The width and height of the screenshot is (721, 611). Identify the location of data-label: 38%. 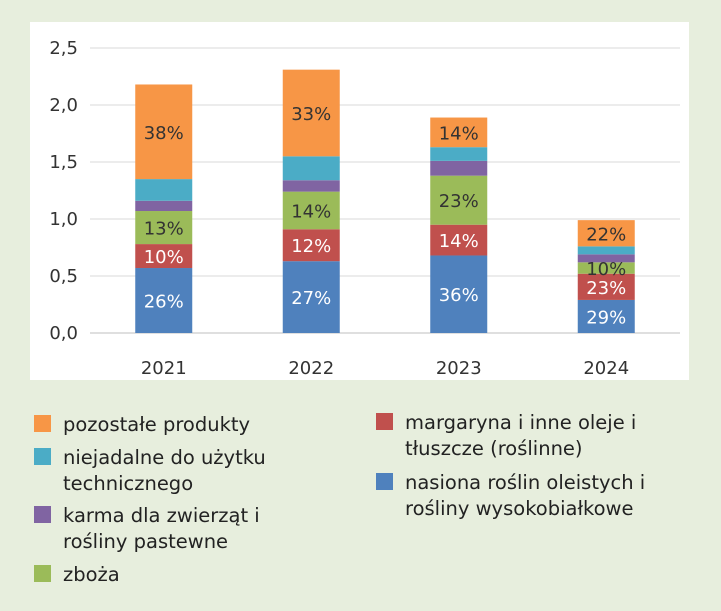
(164, 133).